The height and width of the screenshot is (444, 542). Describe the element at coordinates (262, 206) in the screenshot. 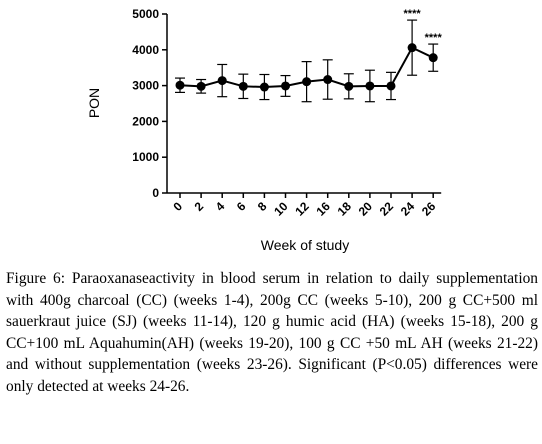

I see `x-tick-label: 8` at that location.